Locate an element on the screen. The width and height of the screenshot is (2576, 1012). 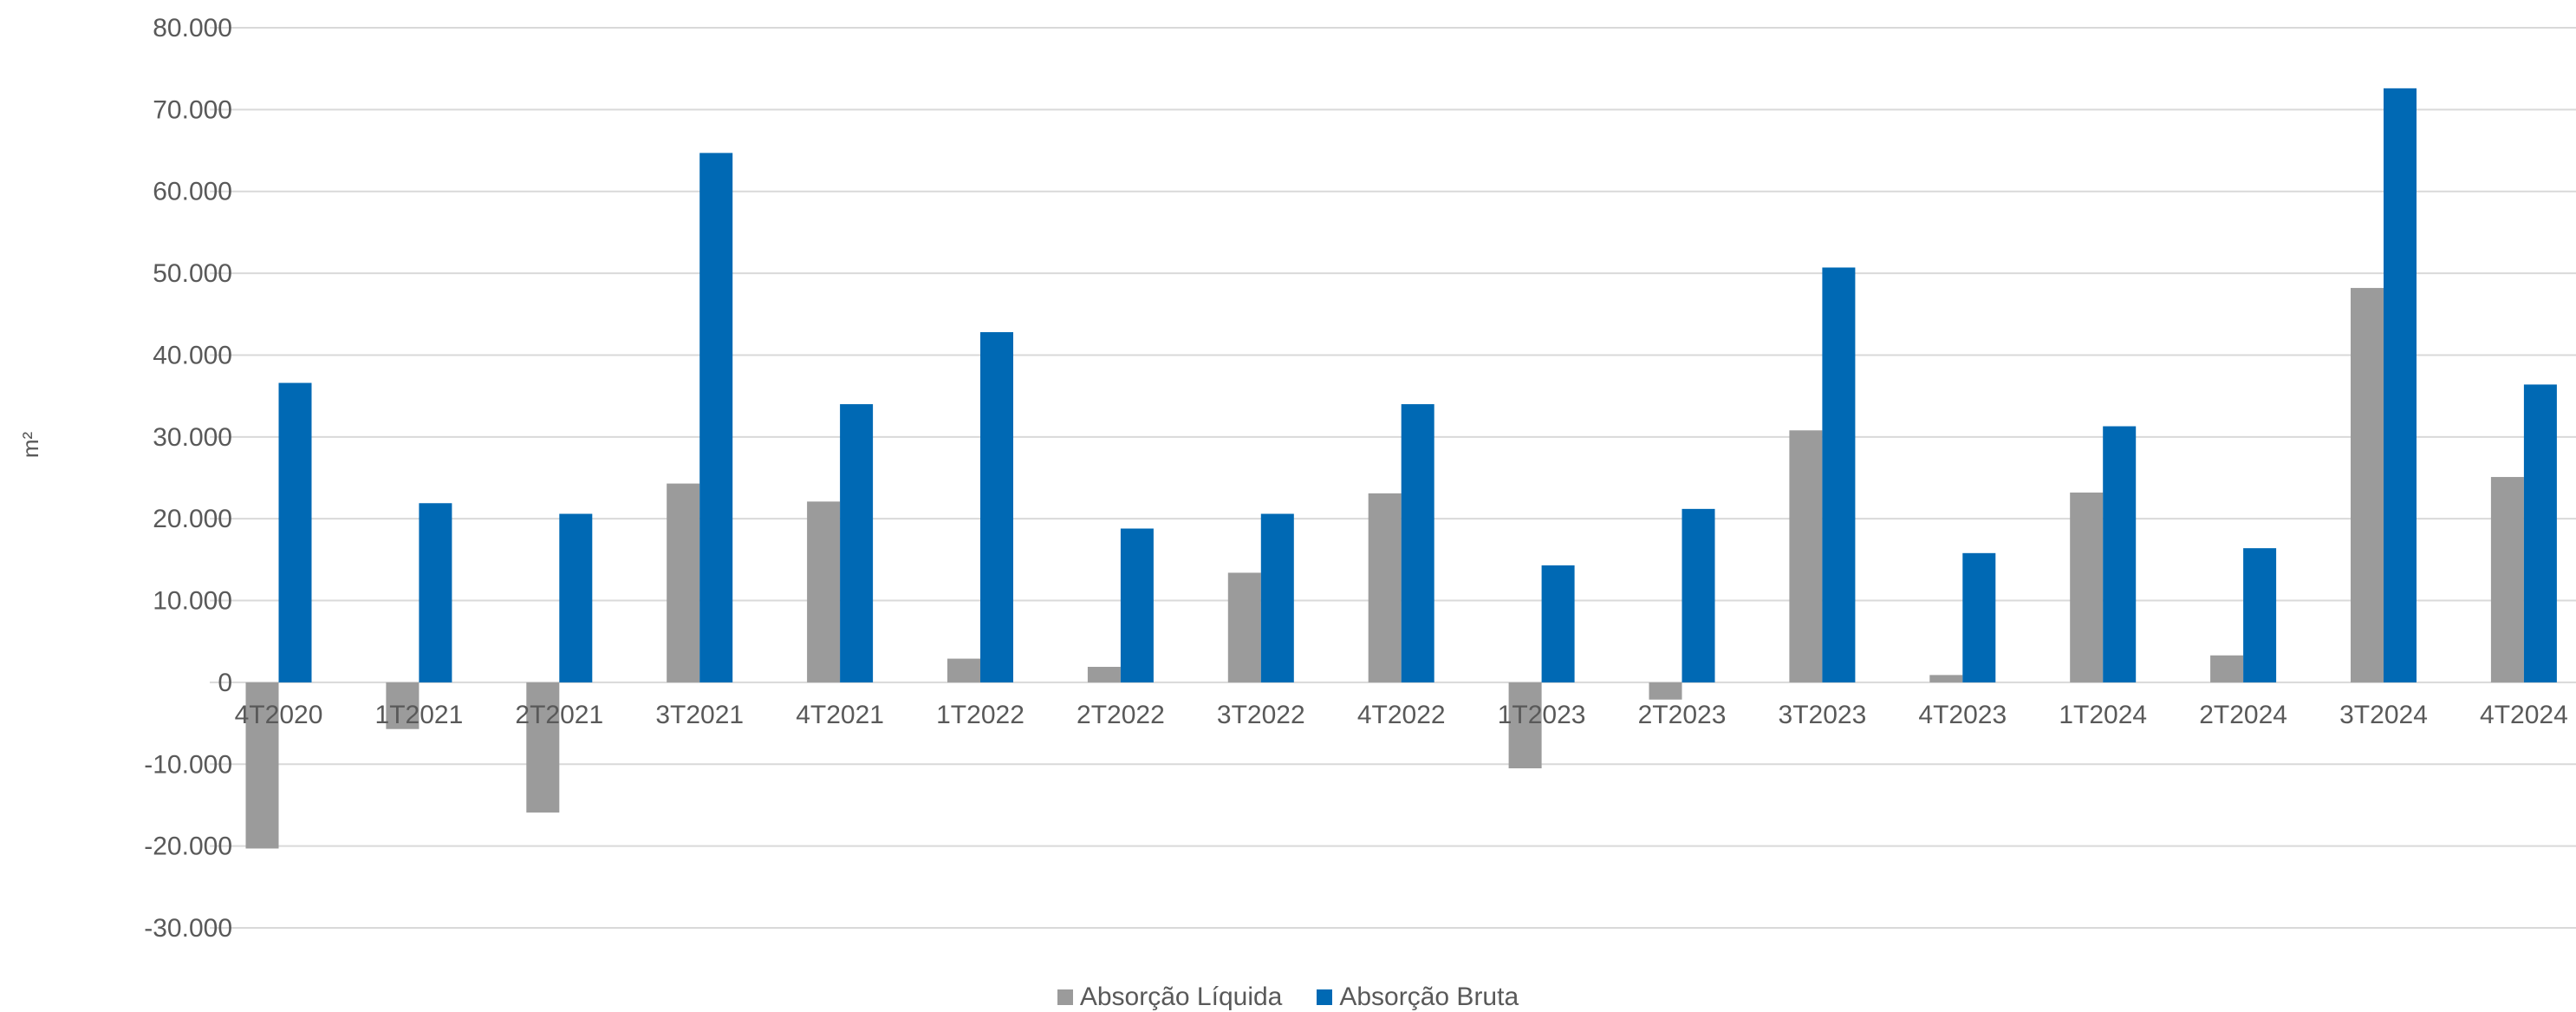
y-tick-label: 50.000 is located at coordinates (192, 273).